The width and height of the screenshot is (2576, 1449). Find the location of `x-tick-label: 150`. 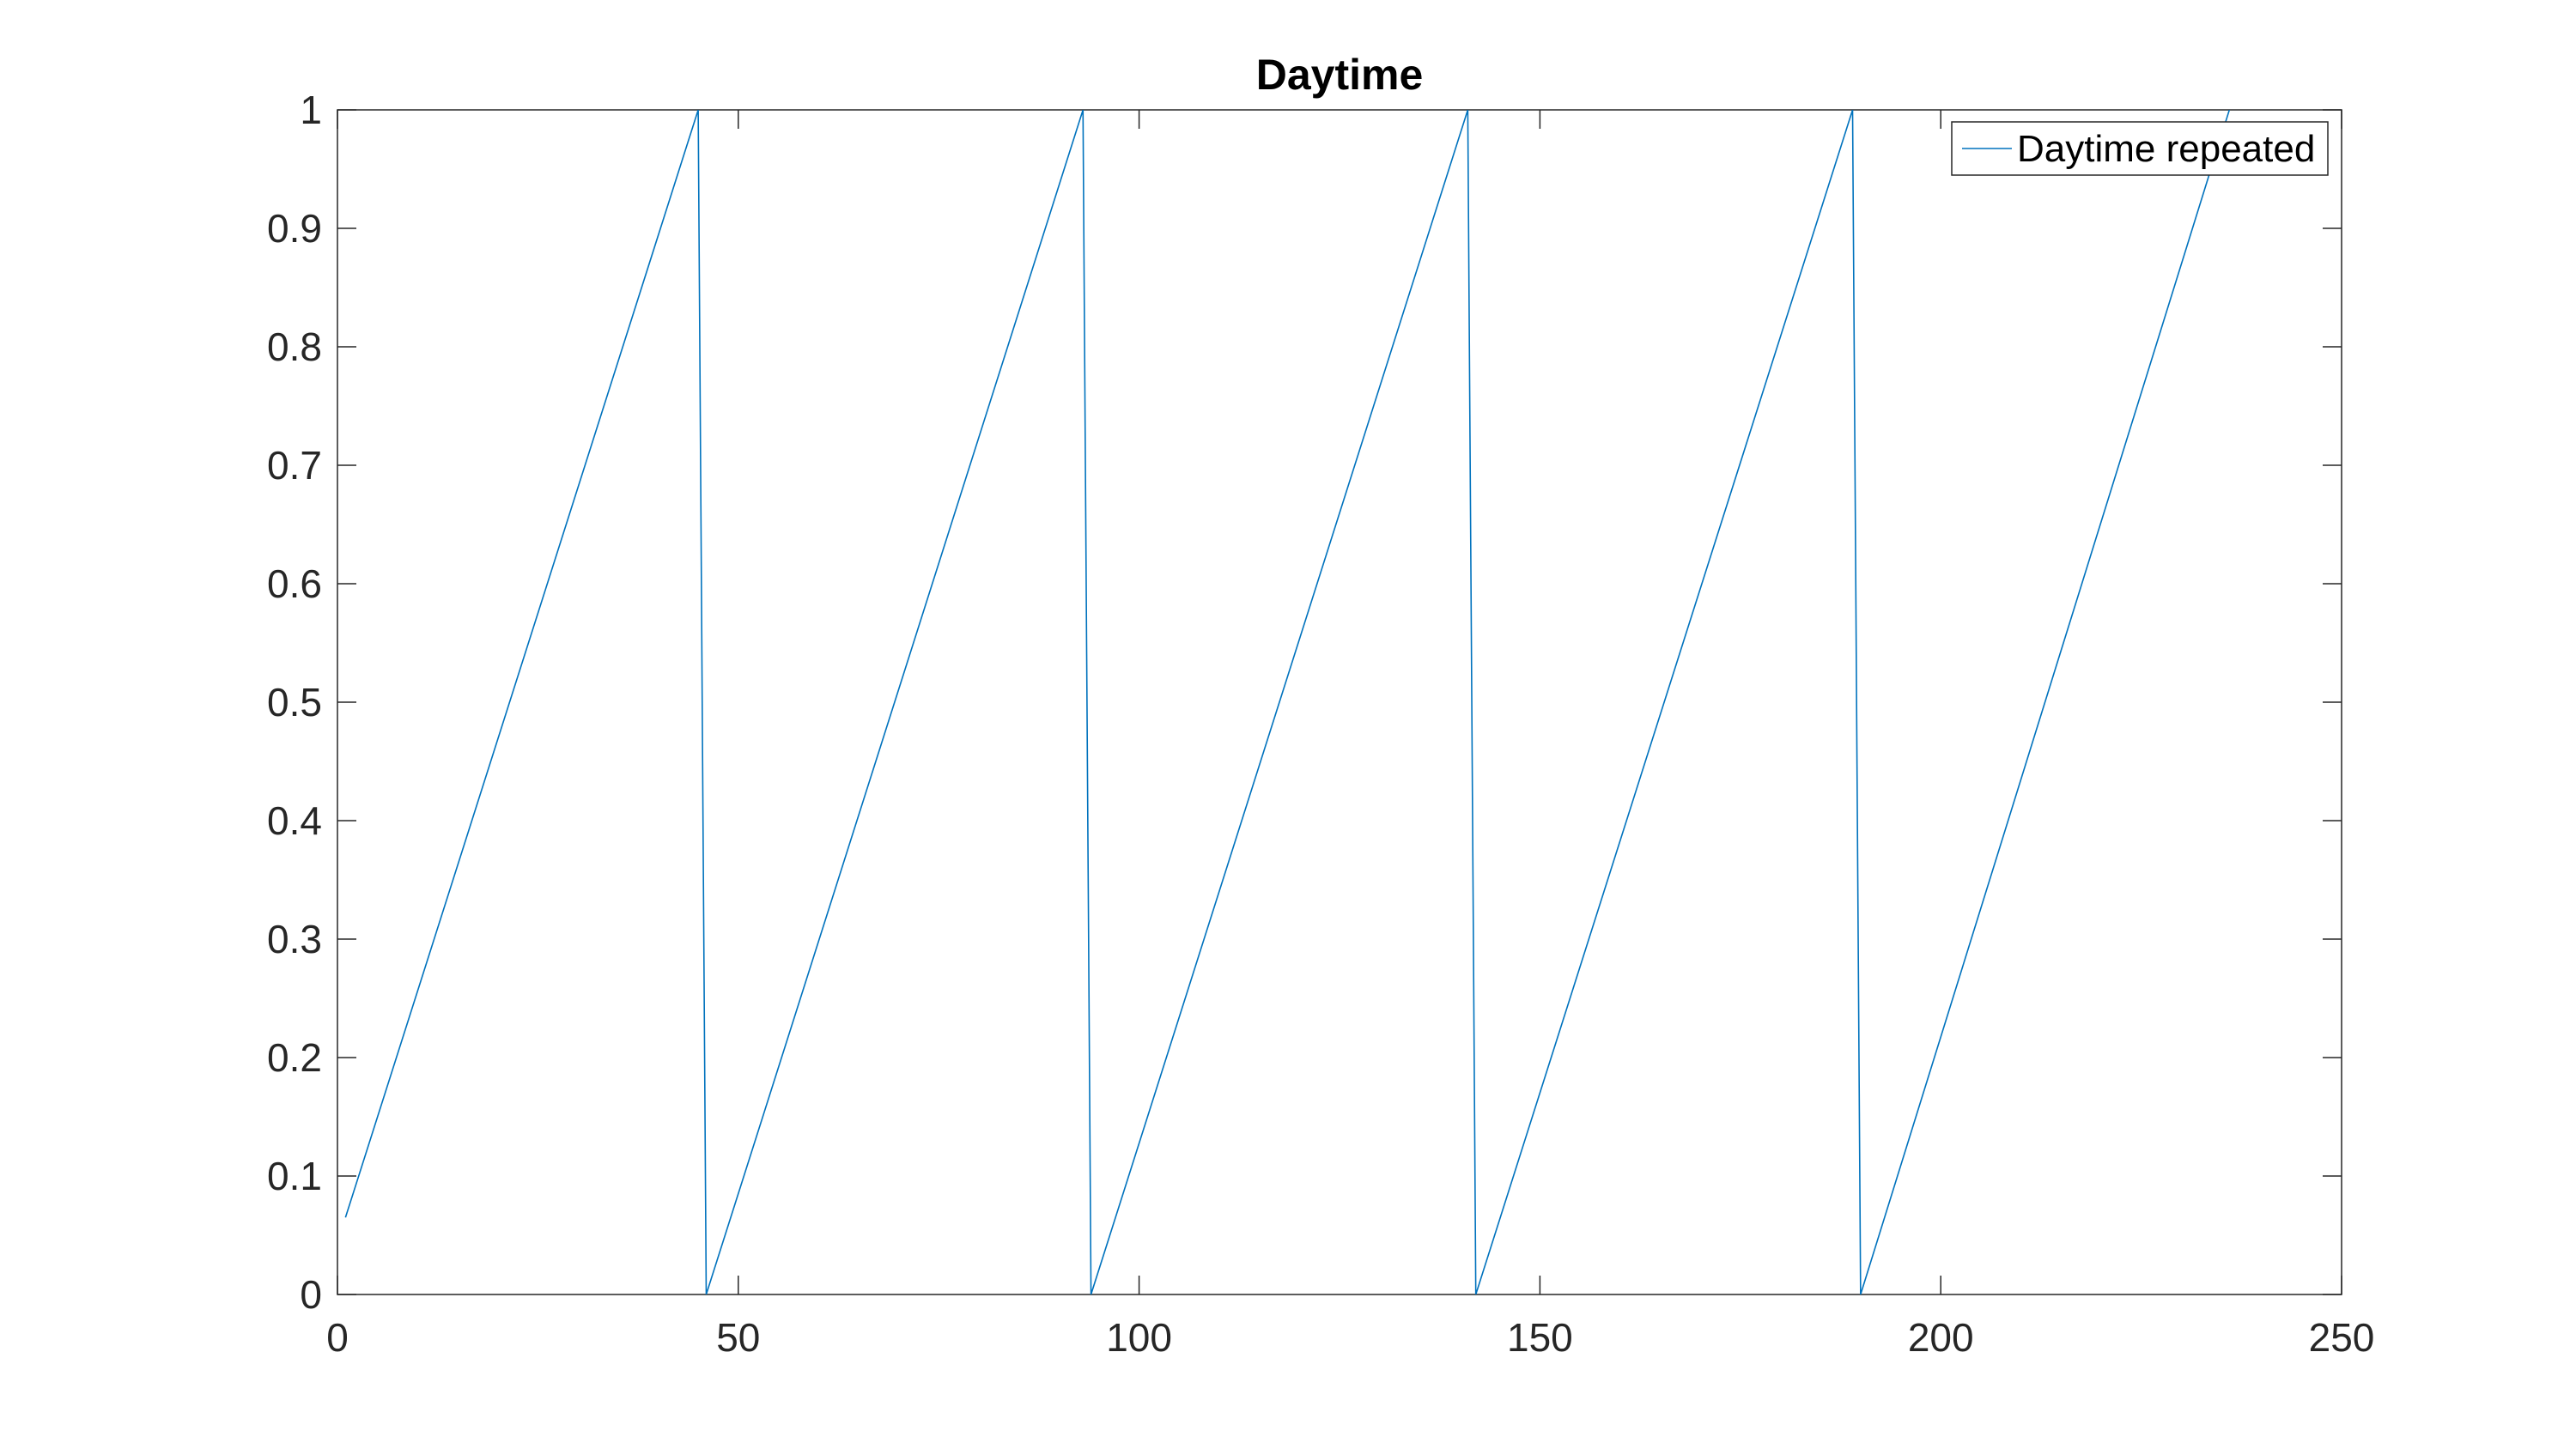

x-tick-label: 150 is located at coordinates (1540, 1337).